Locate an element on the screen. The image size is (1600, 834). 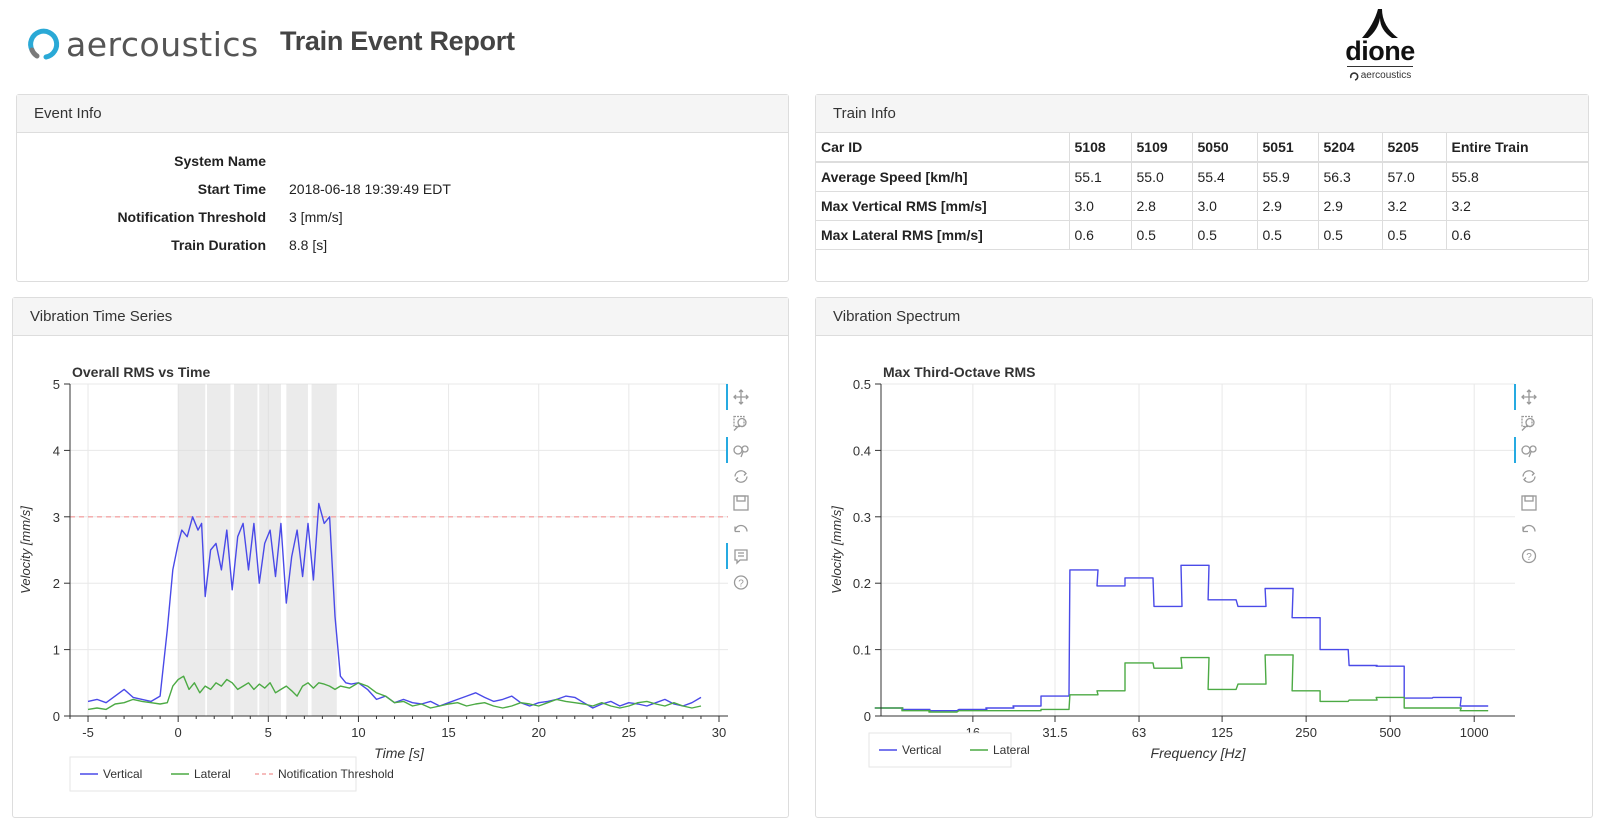
info-row-notification-threshold: Notification Threshold 3 [mm/s] is located at coordinates (402, 223).